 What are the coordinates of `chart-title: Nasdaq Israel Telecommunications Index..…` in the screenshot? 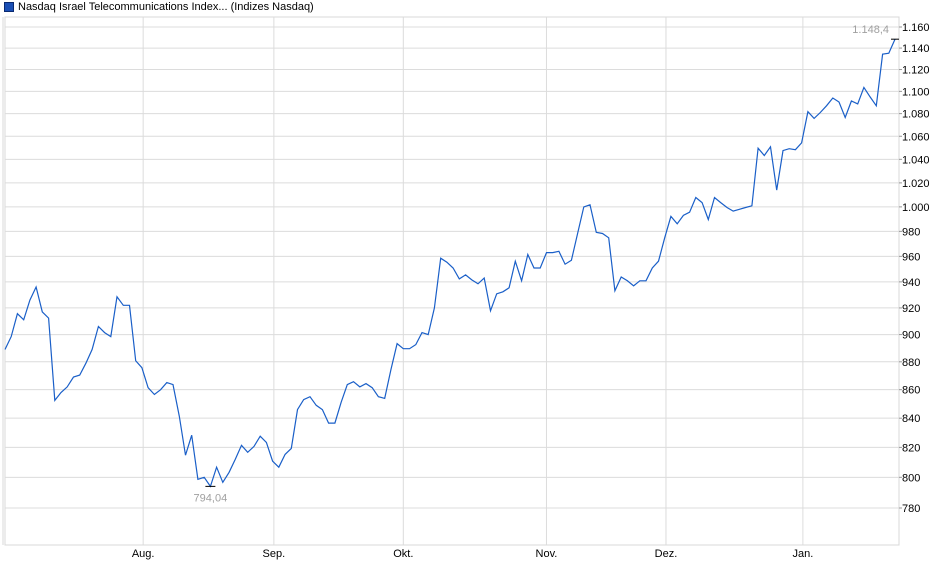 It's located at (166, 6).